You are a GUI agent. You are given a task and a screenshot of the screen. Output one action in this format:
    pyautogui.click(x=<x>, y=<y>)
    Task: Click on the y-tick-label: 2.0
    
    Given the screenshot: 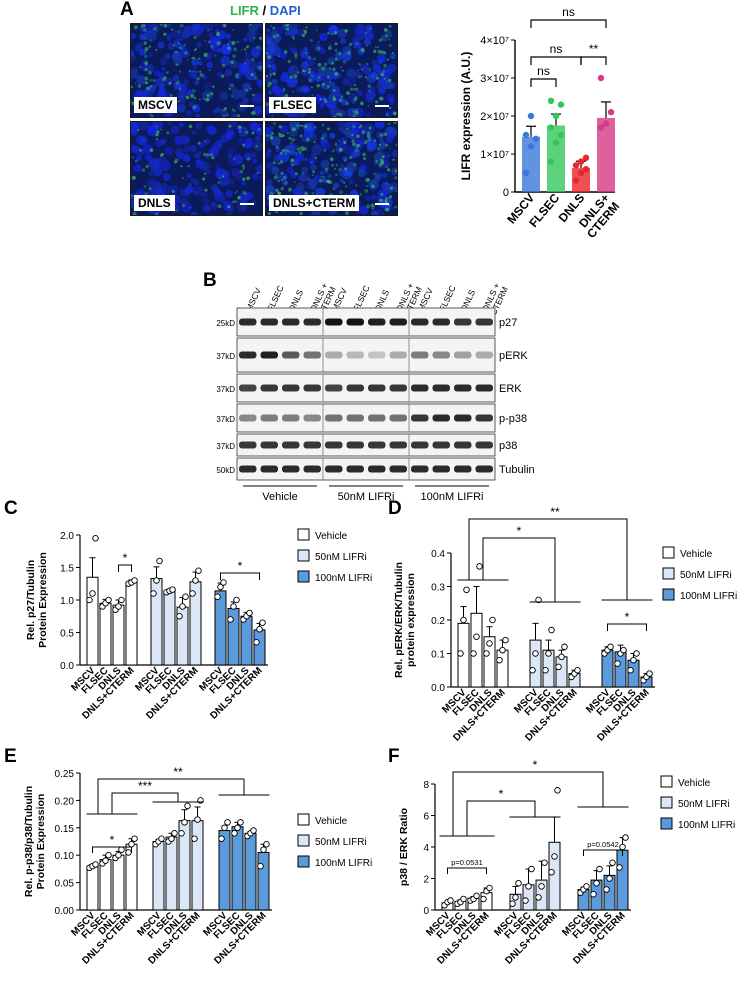 What is the action you would take?
    pyautogui.click(x=67, y=536)
    